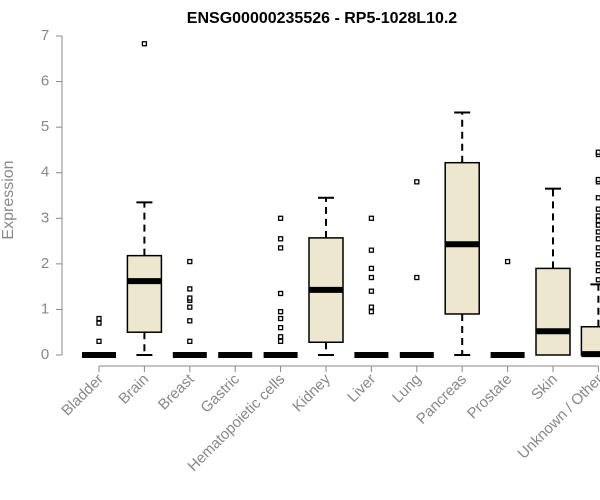  I want to click on y-axis: 0 1 2 3 4 5 6 7, so click(52, 195).